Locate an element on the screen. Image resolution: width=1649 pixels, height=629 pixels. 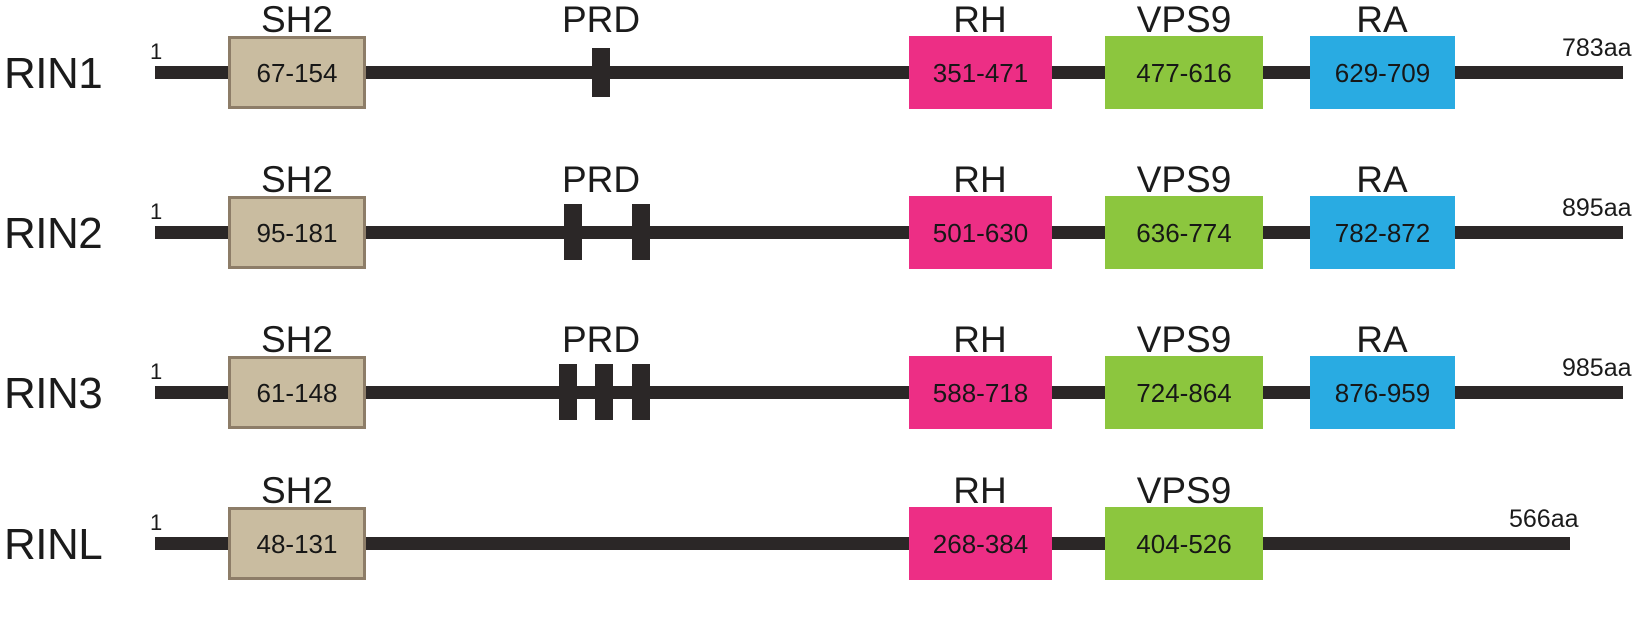
domain-box-sh2-rin3: 61-148 is located at coordinates (297, 392).